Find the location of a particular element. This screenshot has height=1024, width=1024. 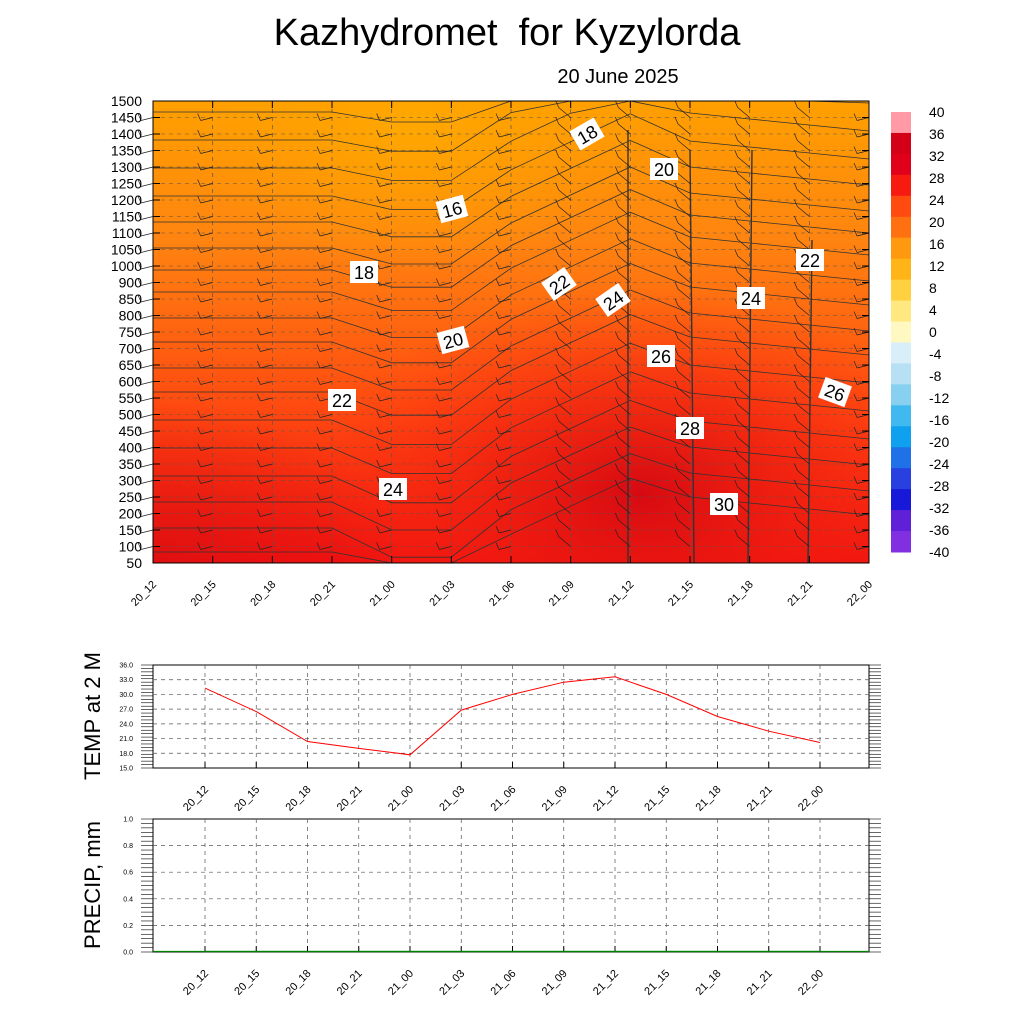

y-tick-label: 21.0 is located at coordinates (126, 739).